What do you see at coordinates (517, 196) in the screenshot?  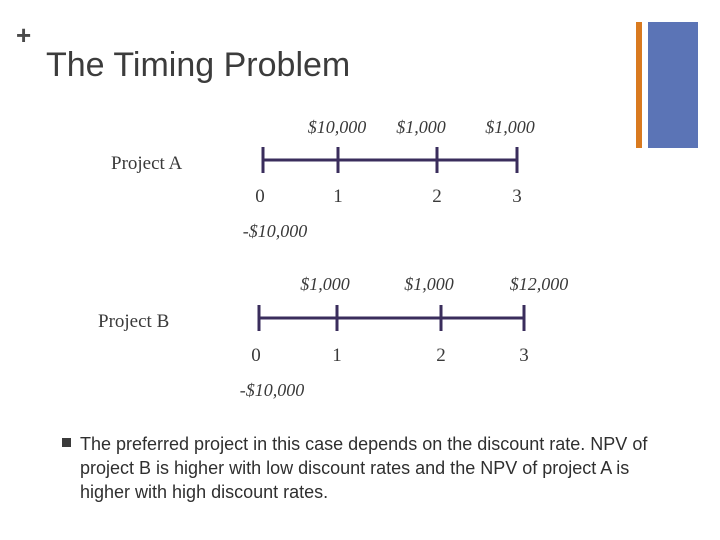 I see `project-a-period-3: 3` at bounding box center [517, 196].